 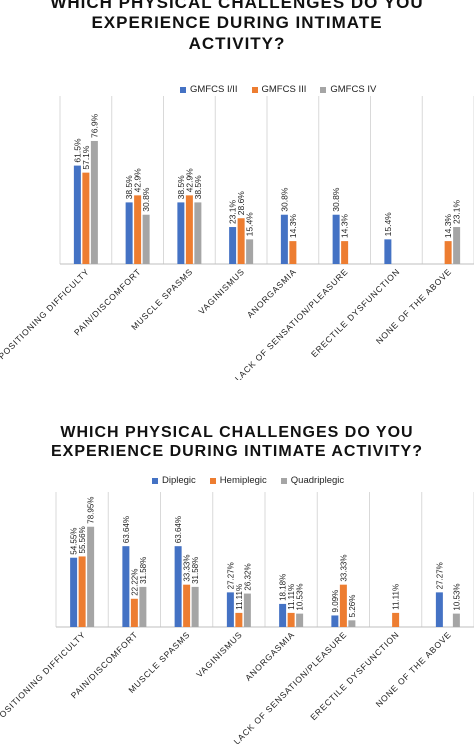 I want to click on data-label: 76.9%, so click(x=94, y=125).